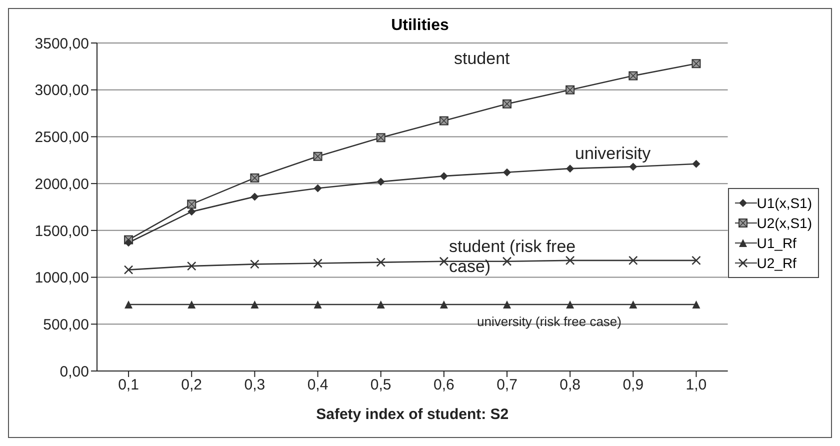 Image resolution: width=840 pixels, height=446 pixels. I want to click on legend-label: U1_Rf, so click(776, 243).